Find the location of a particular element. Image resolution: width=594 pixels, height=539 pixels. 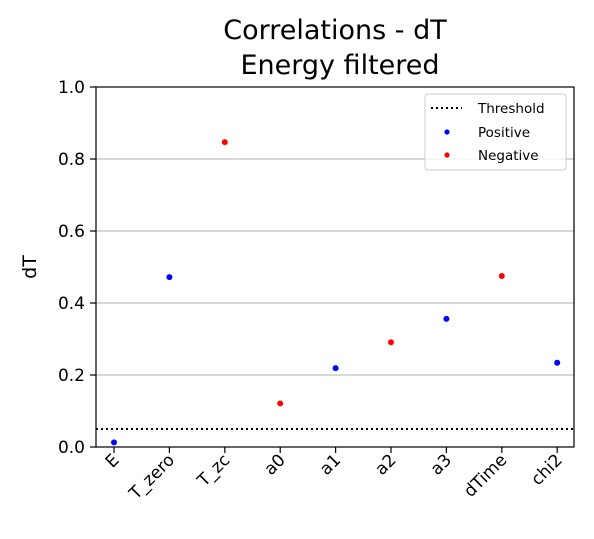

legend-negative-swatch is located at coordinates (447, 155).